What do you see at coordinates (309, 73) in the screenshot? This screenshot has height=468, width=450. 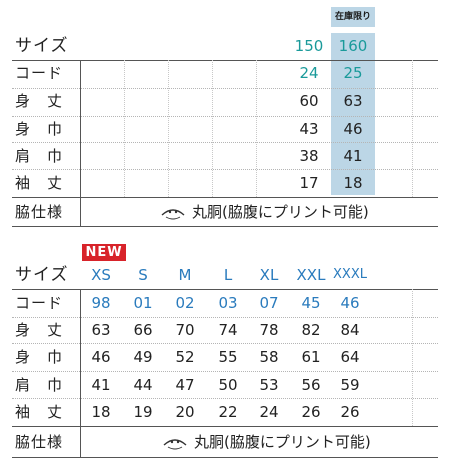 I see `top-code-150: 24` at bounding box center [309, 73].